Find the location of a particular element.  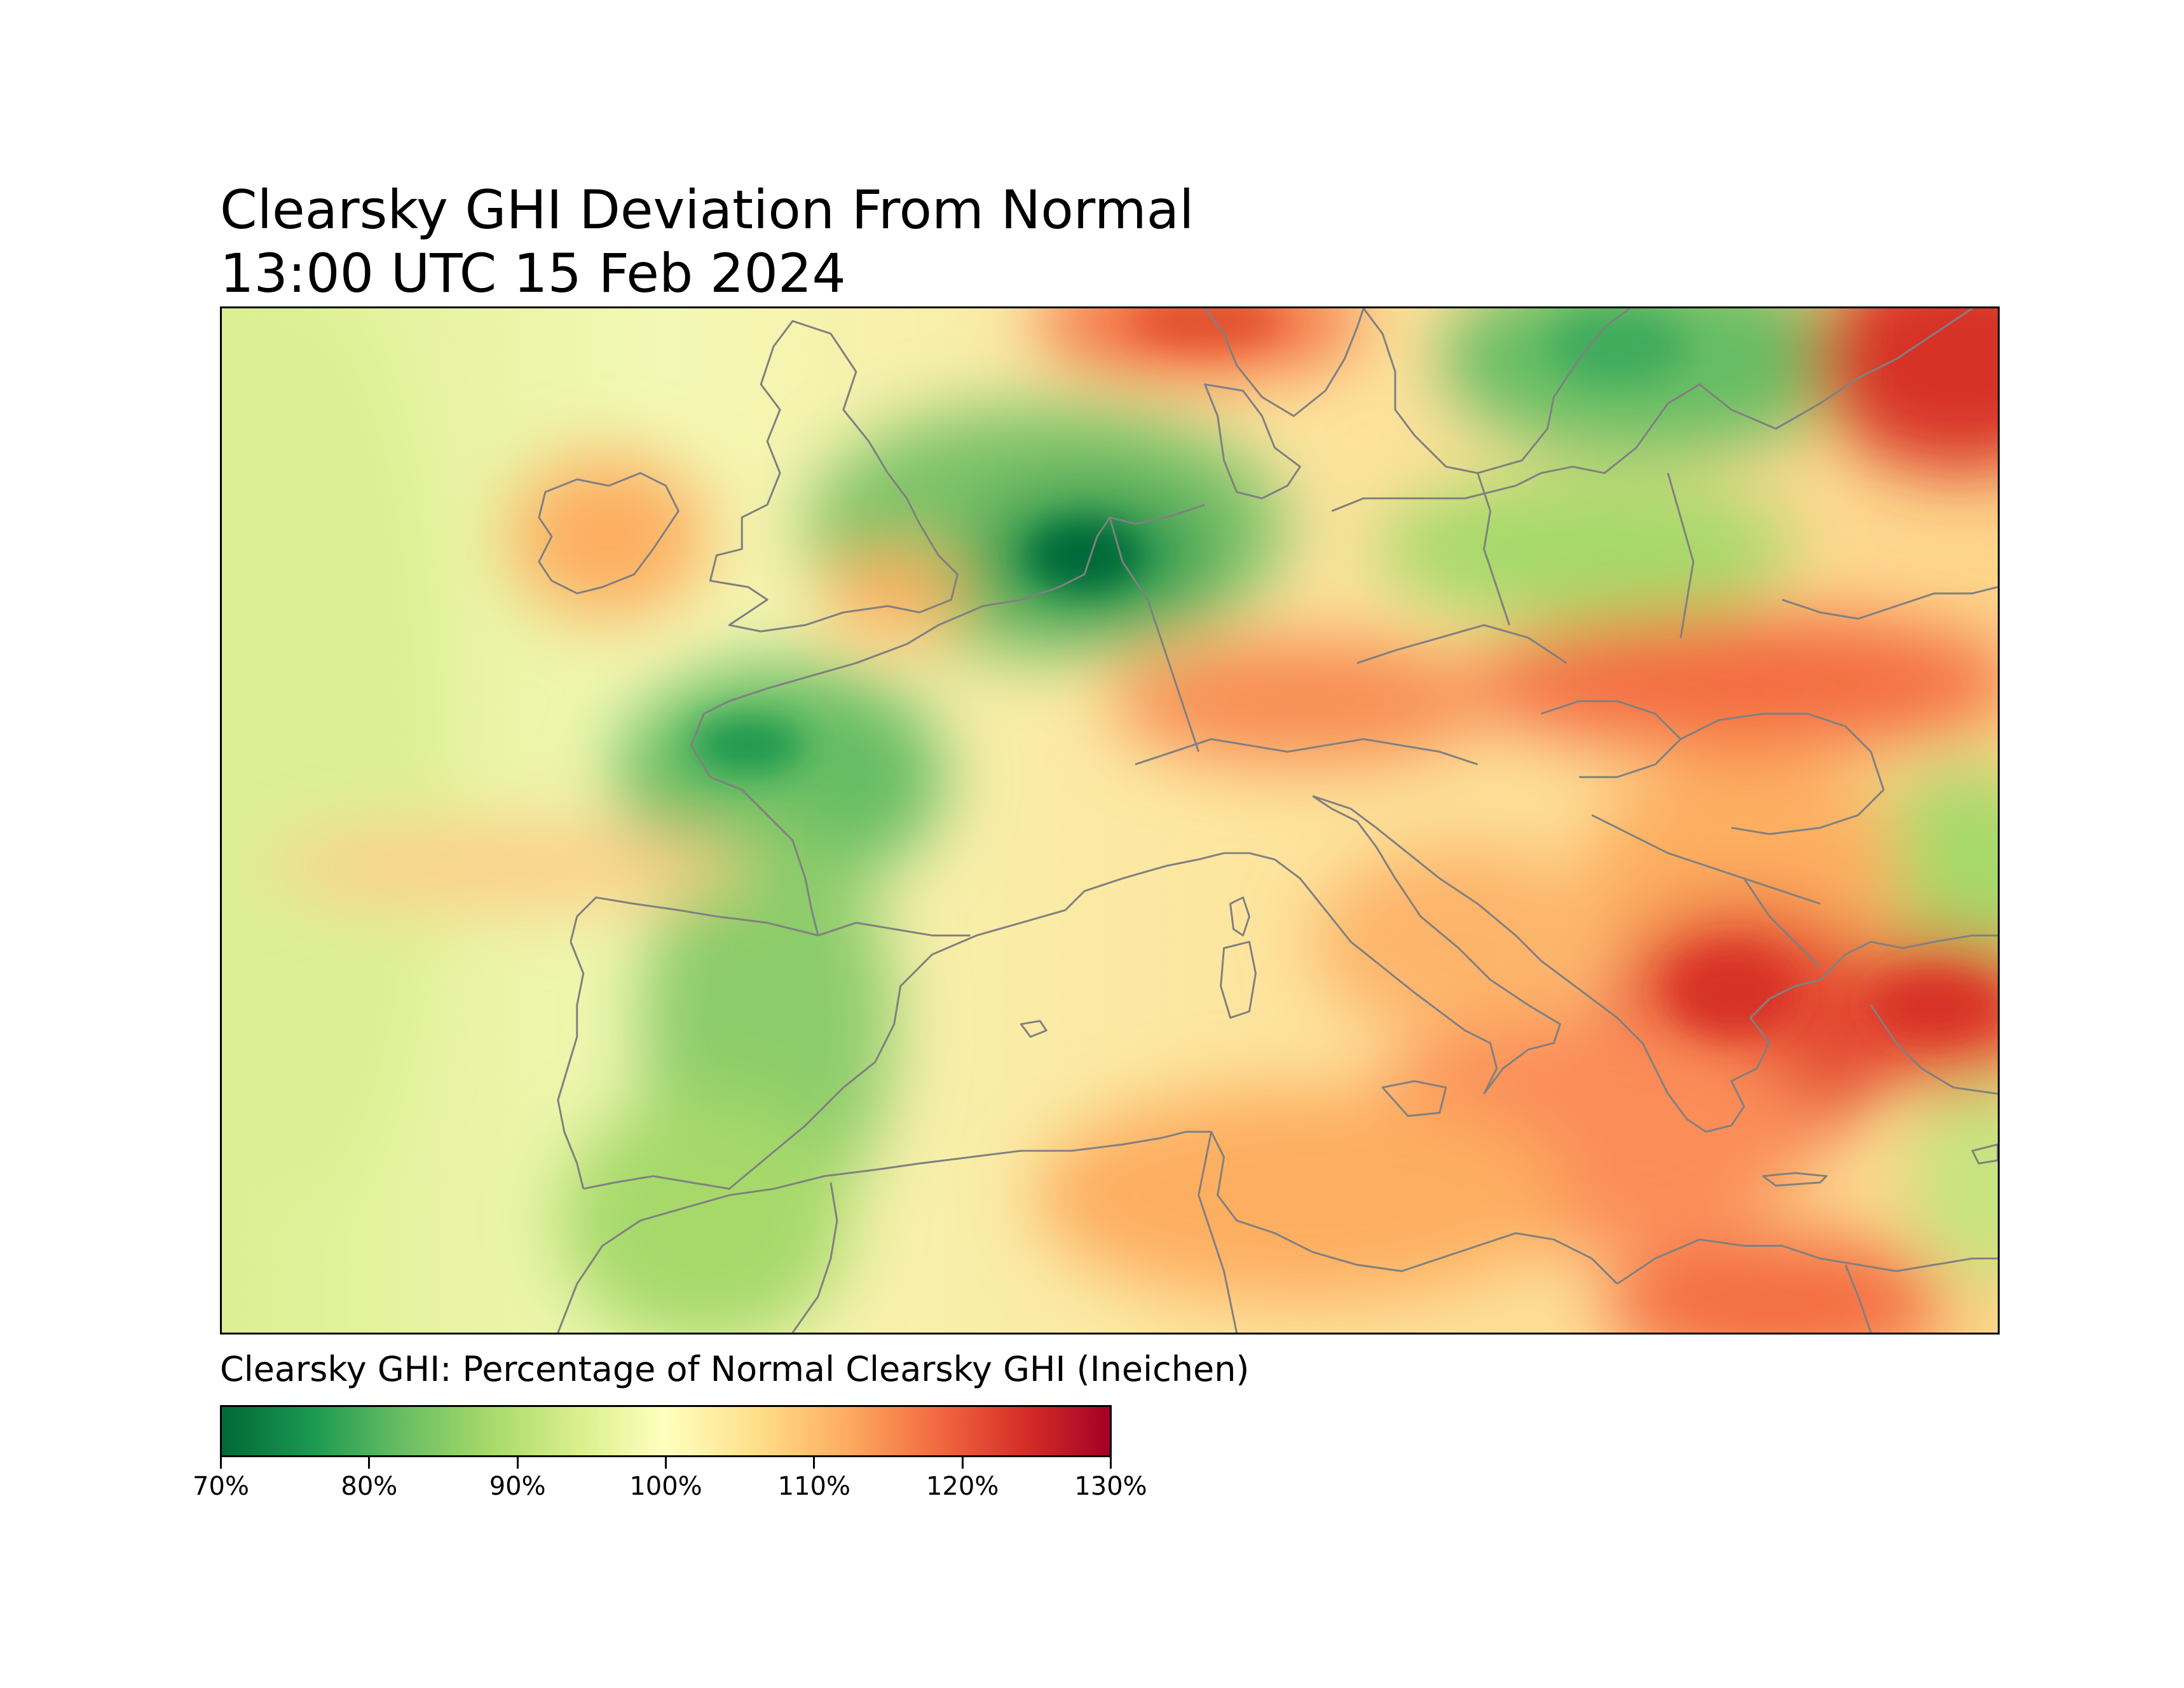

coast-north-europe is located at coordinates (1652, 410).